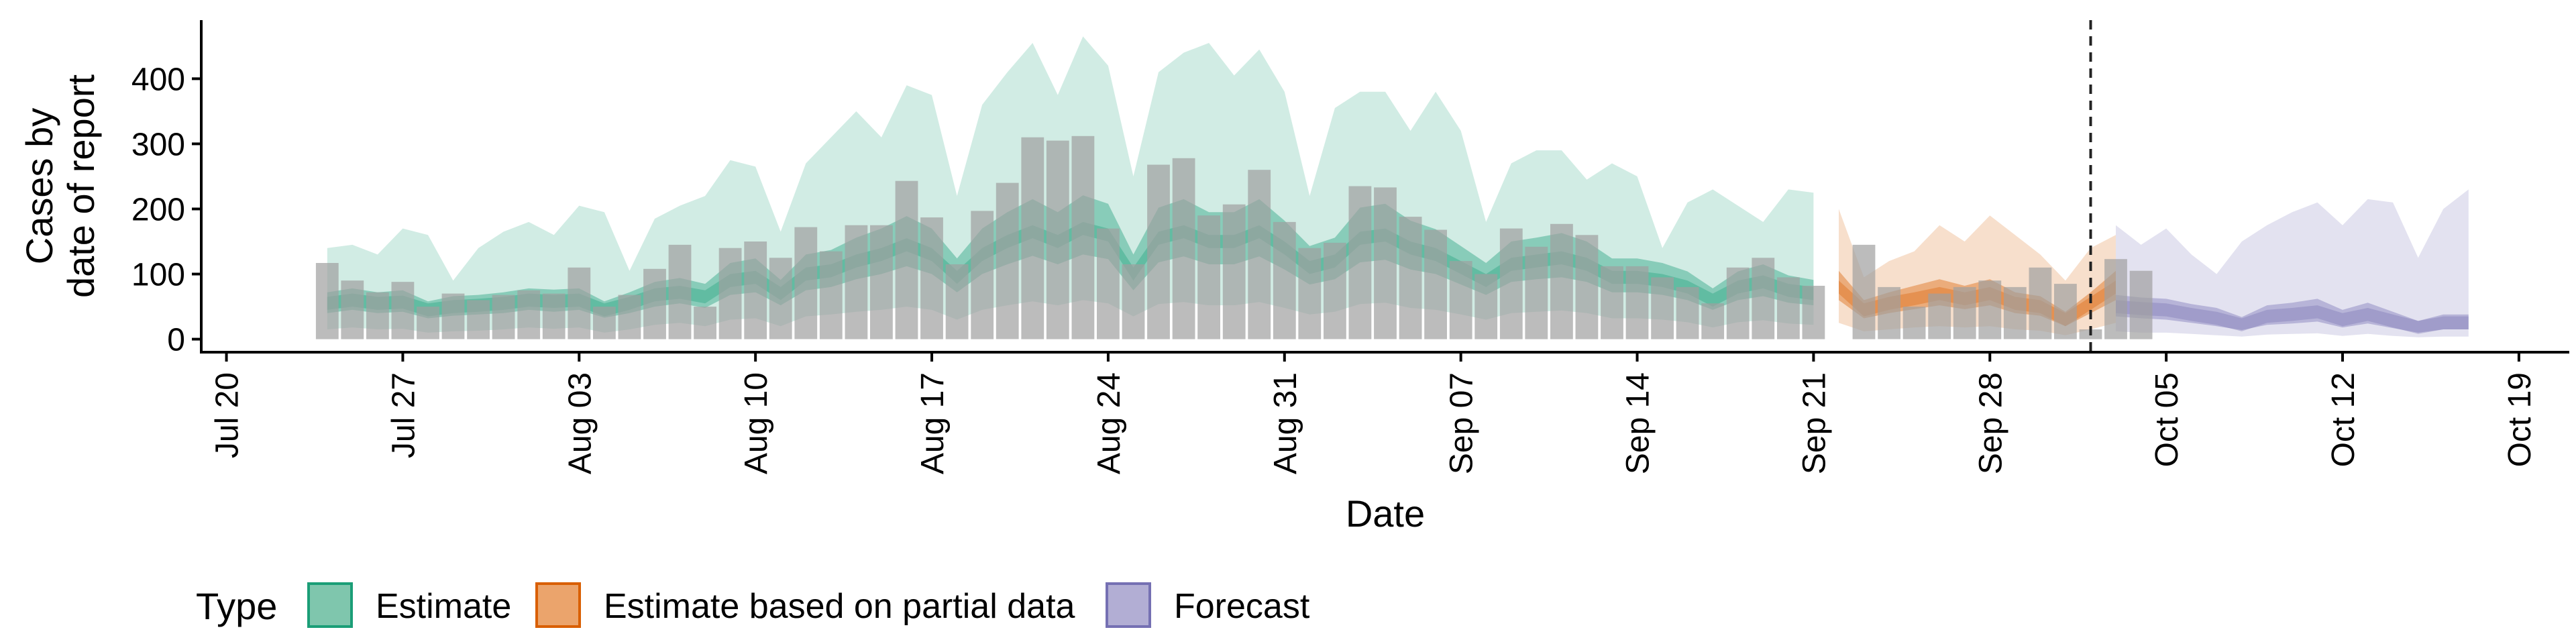 The height and width of the screenshot is (644, 2576). I want to click on x-tick-label: Sep 07, so click(1462, 423).